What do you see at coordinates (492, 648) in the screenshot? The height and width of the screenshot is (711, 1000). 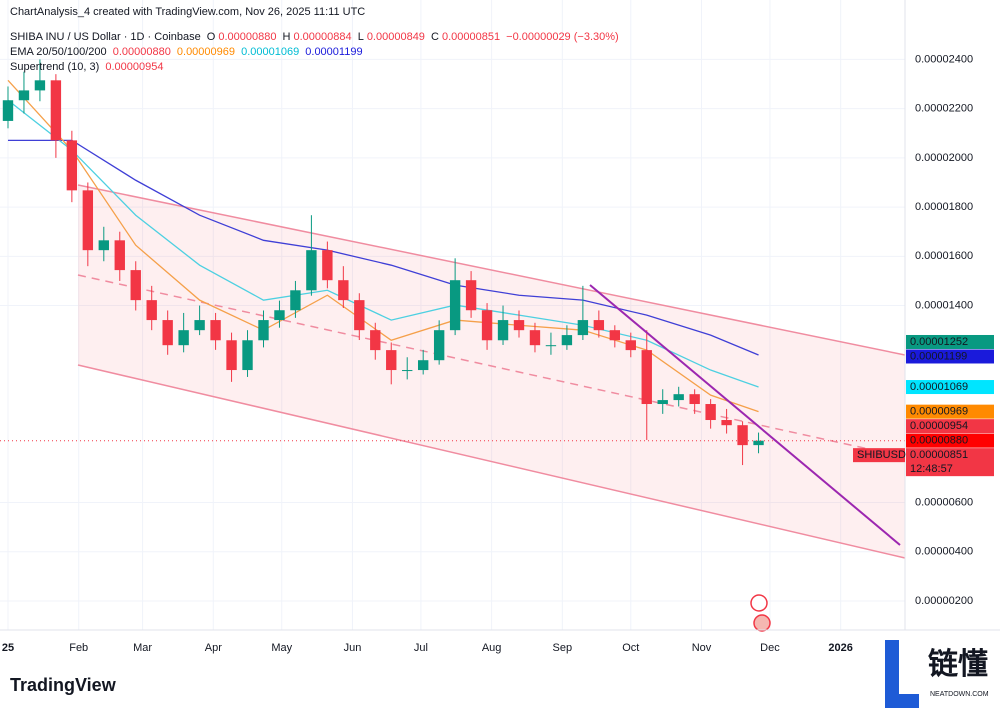 I see `x-tick-label: Aug` at bounding box center [492, 648].